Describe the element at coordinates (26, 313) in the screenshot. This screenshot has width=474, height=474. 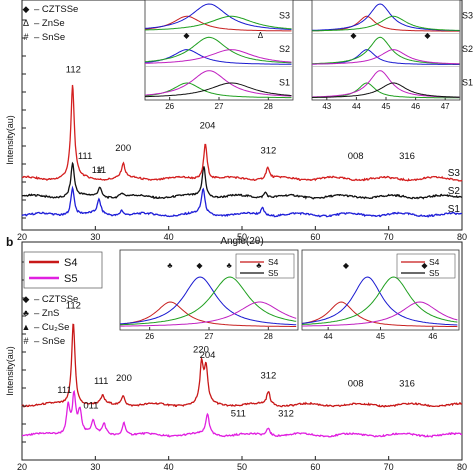
I see `phase-legend-symbol: ♣` at that location.